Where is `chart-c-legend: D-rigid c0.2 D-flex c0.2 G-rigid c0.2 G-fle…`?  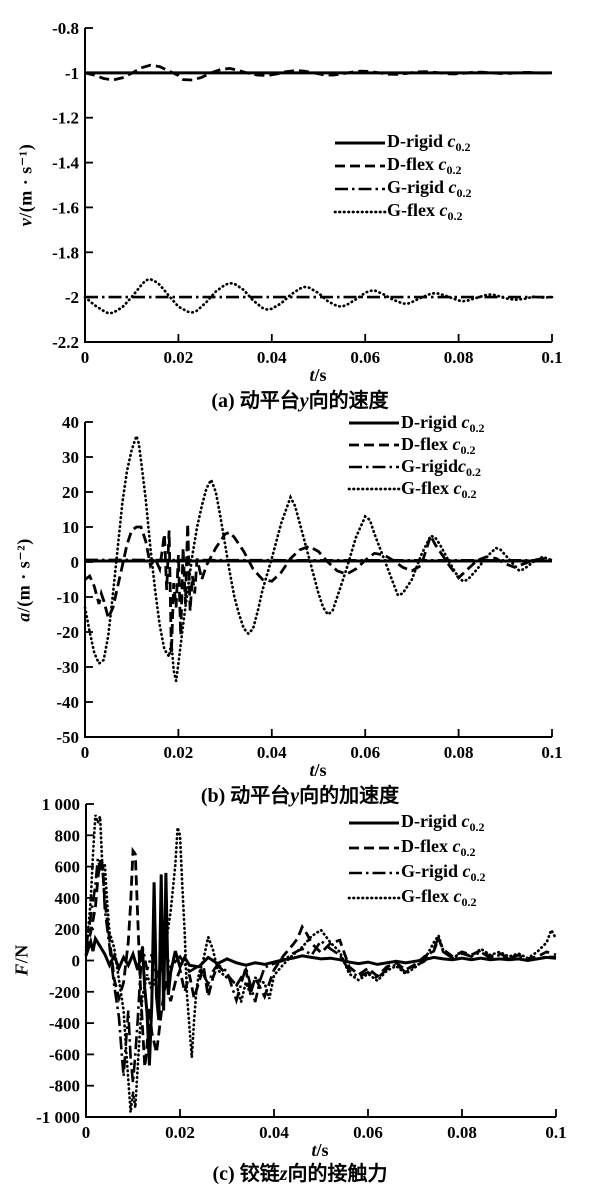
chart-c-legend: D-rigid c0.2 D-flex c0.2 G-rigid c0.2 G-fle… is located at coordinates (416, 860).